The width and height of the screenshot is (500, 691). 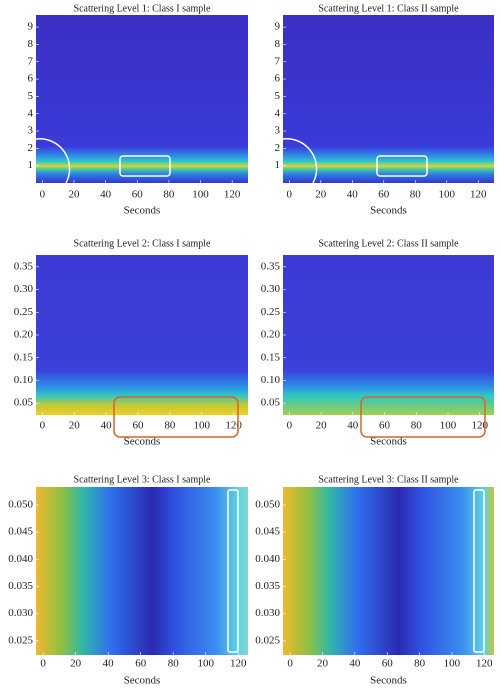 What do you see at coordinates (267, 504) in the screenshot?
I see `y-tick-label: 0.050` at bounding box center [267, 504].